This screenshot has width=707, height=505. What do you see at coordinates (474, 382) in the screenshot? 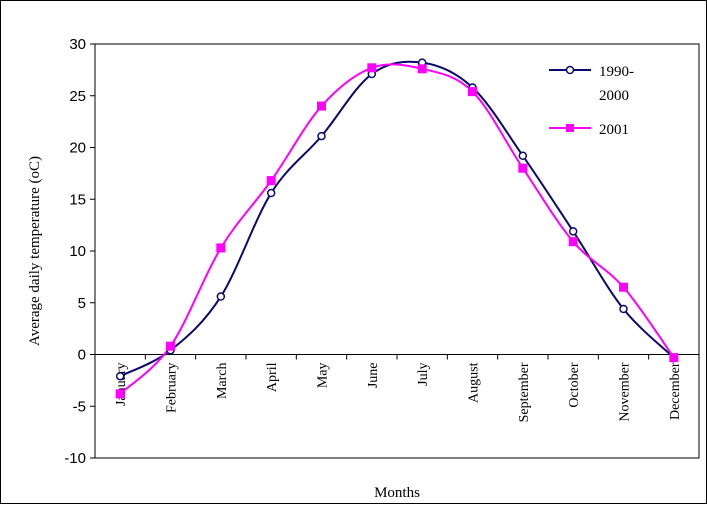
I see `x-category-label: August` at bounding box center [474, 382].